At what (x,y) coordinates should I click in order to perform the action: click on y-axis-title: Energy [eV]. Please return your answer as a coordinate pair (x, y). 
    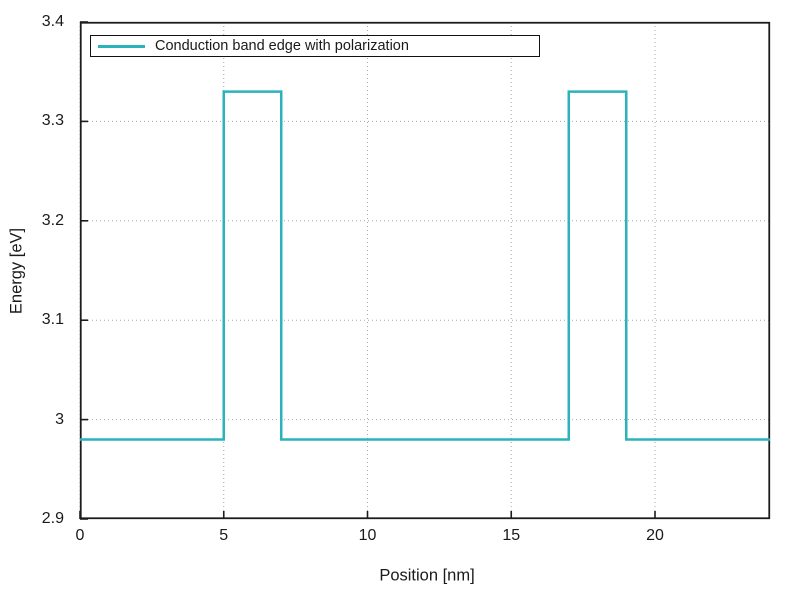
    Looking at the image, I should click on (16, 271).